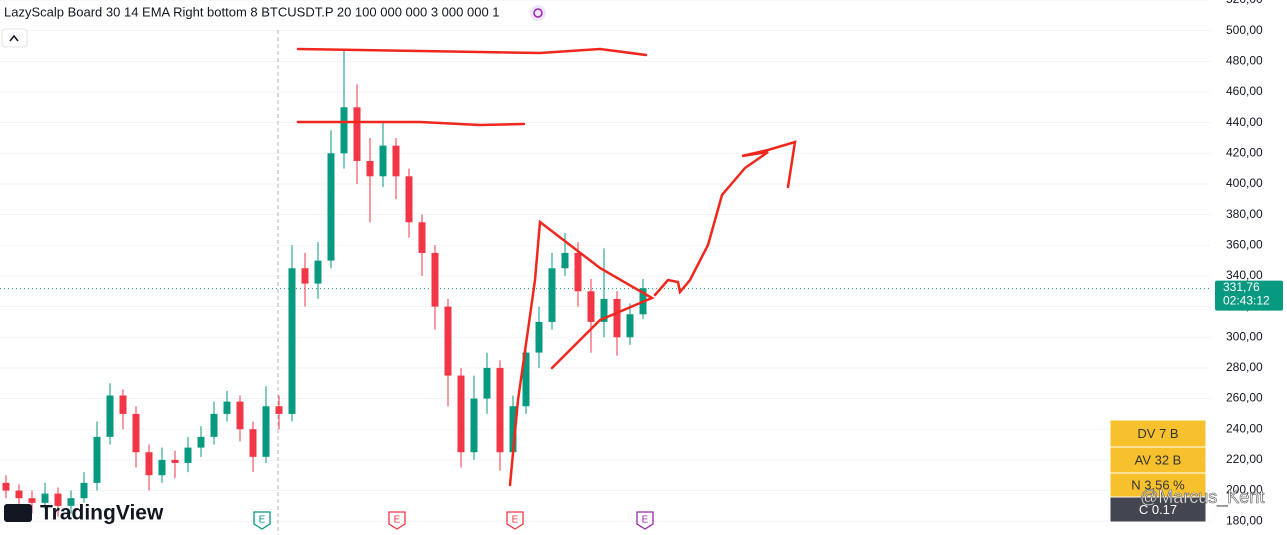  I want to click on axis-bg, so click(1248, 267).